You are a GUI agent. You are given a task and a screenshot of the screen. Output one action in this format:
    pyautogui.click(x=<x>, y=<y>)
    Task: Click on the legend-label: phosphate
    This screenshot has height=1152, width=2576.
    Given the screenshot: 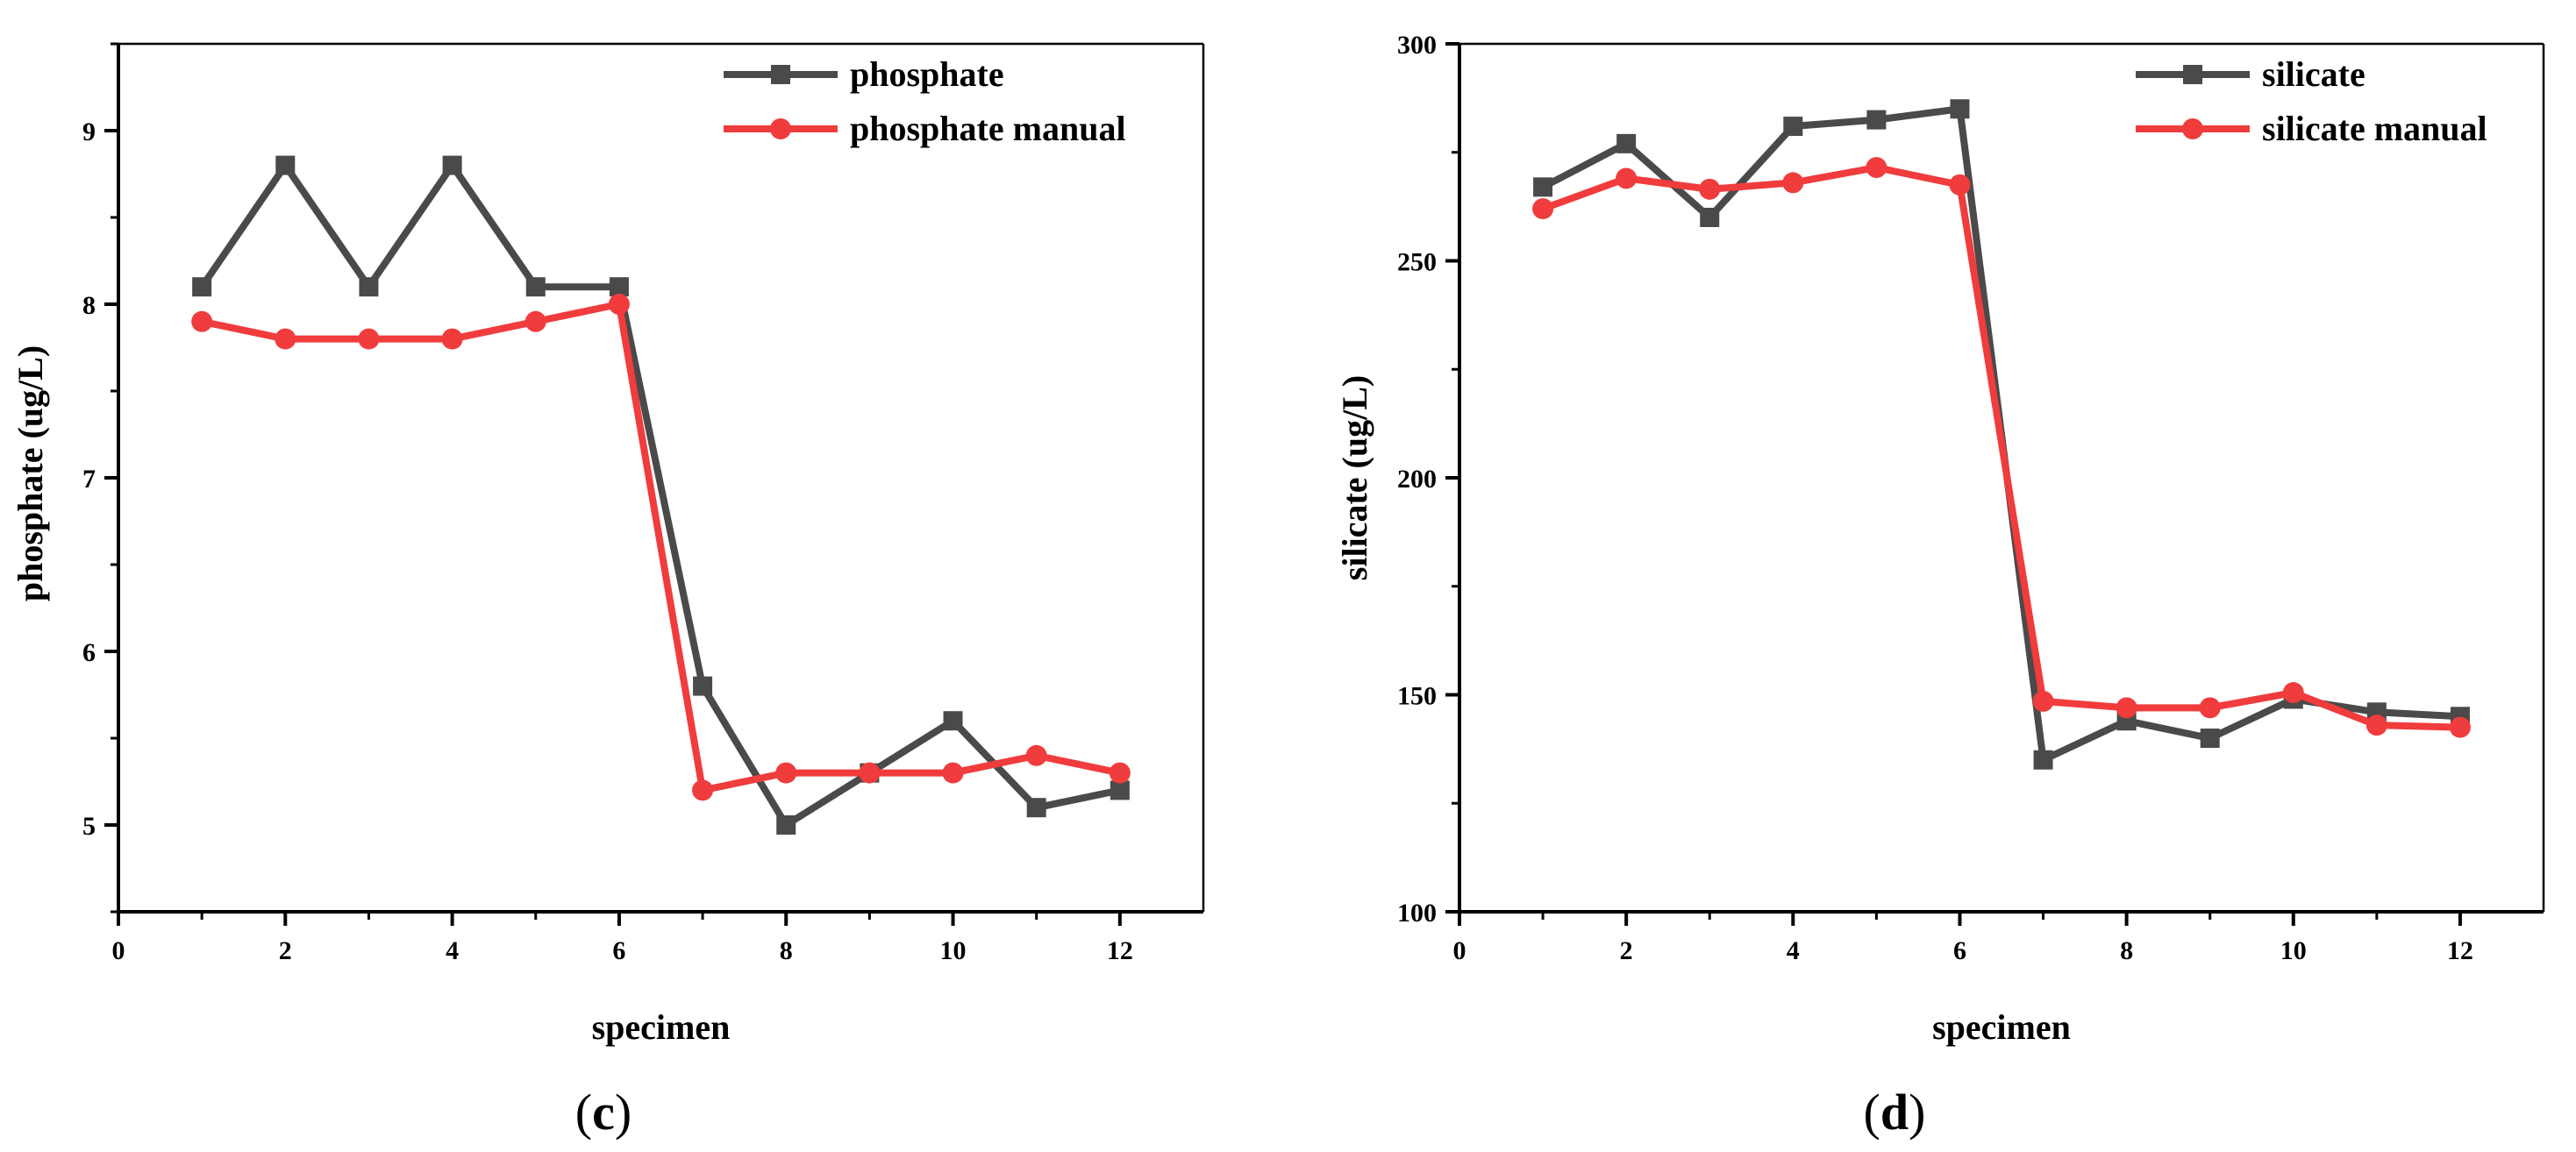 What is the action you would take?
    pyautogui.click(x=927, y=74)
    